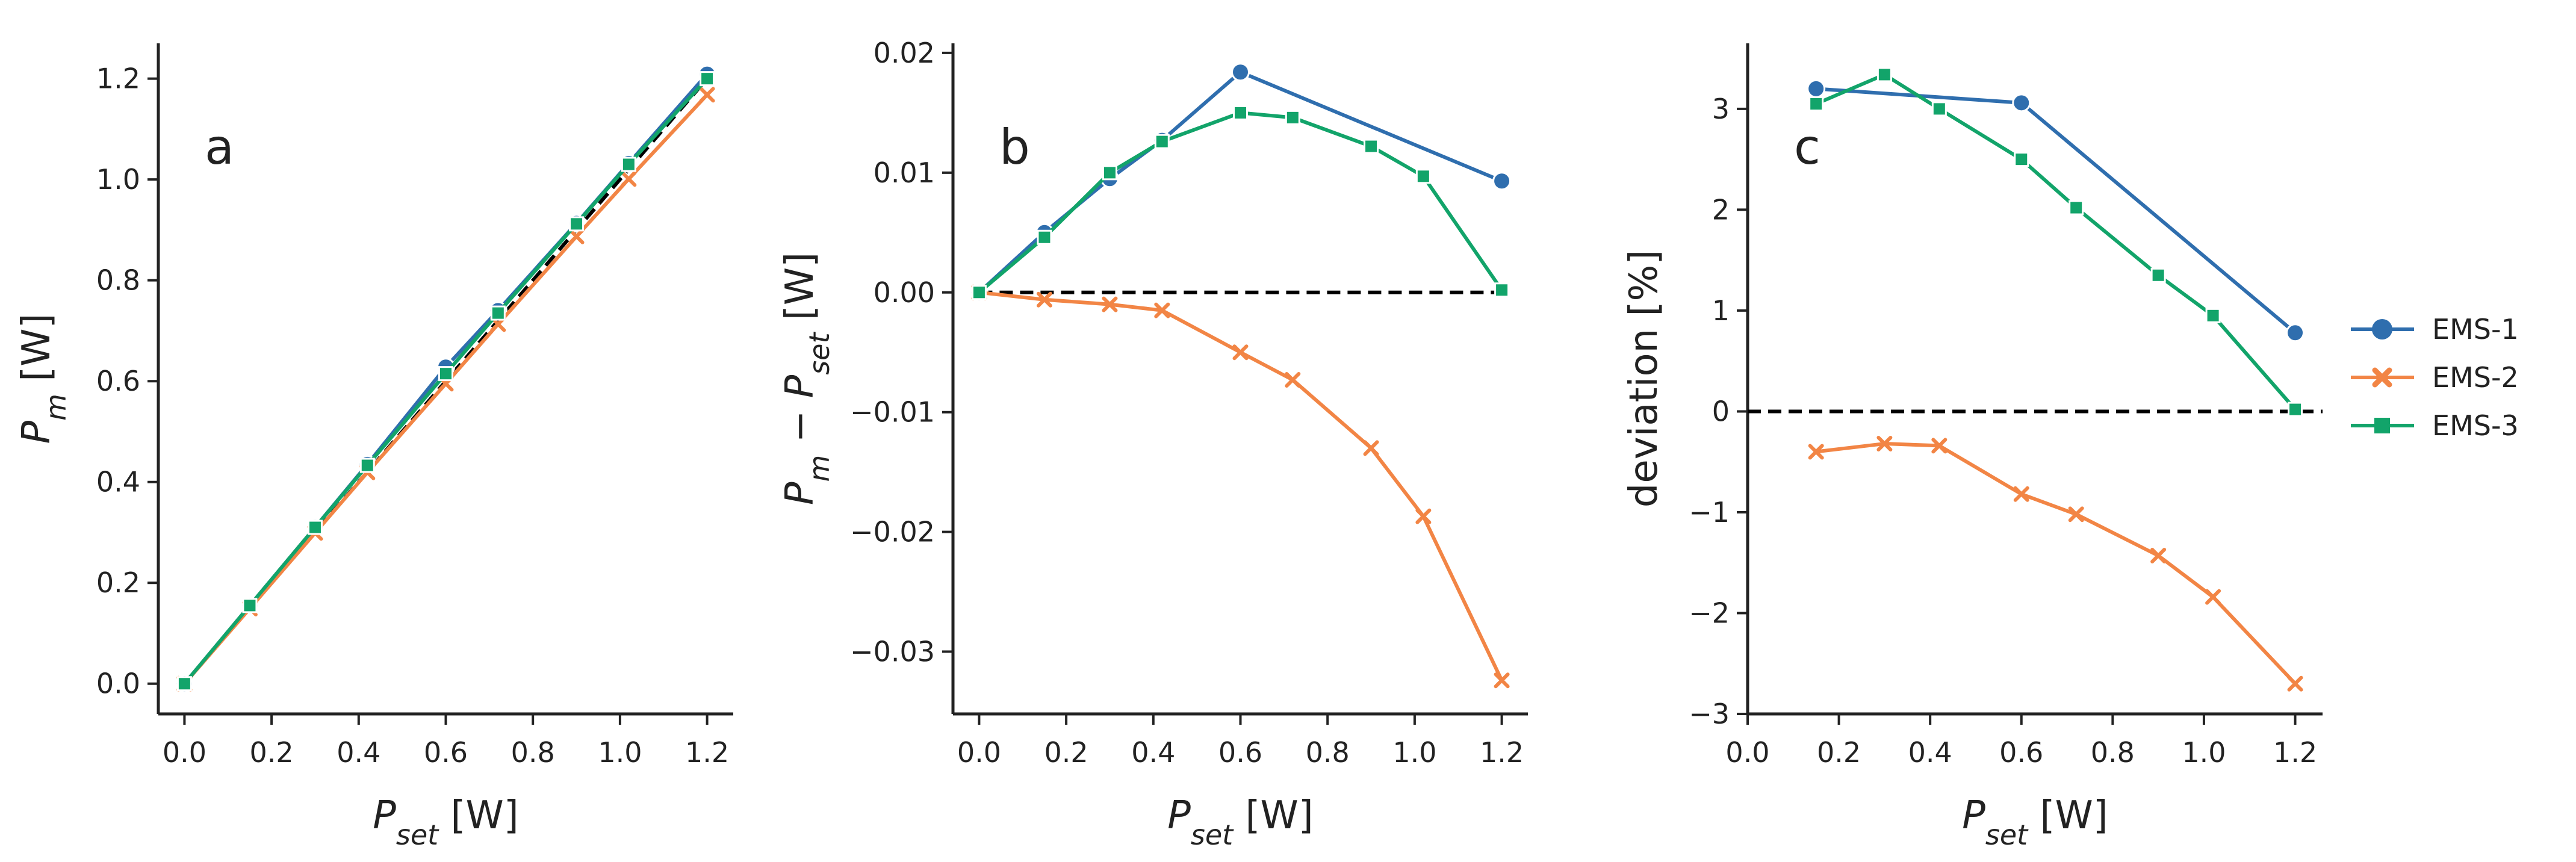 This screenshot has width=2576, height=862. I want to click on panel-letter: a, so click(219, 147).